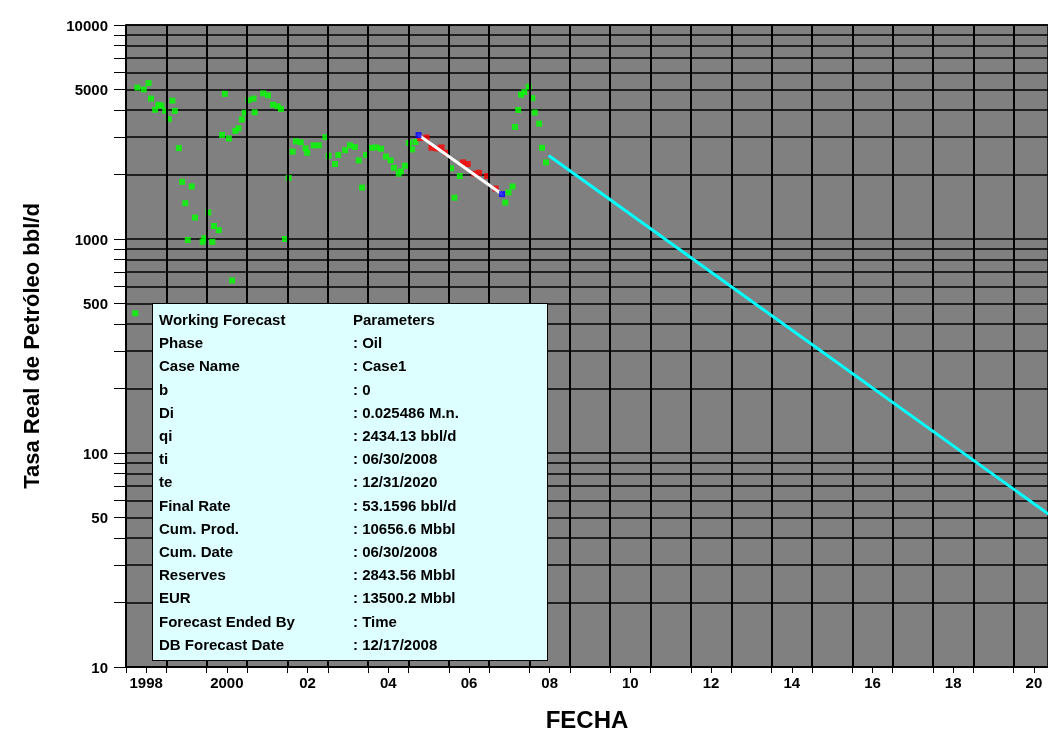 The image size is (1056, 744). I want to click on x-tick-label: 02, so click(307, 682).